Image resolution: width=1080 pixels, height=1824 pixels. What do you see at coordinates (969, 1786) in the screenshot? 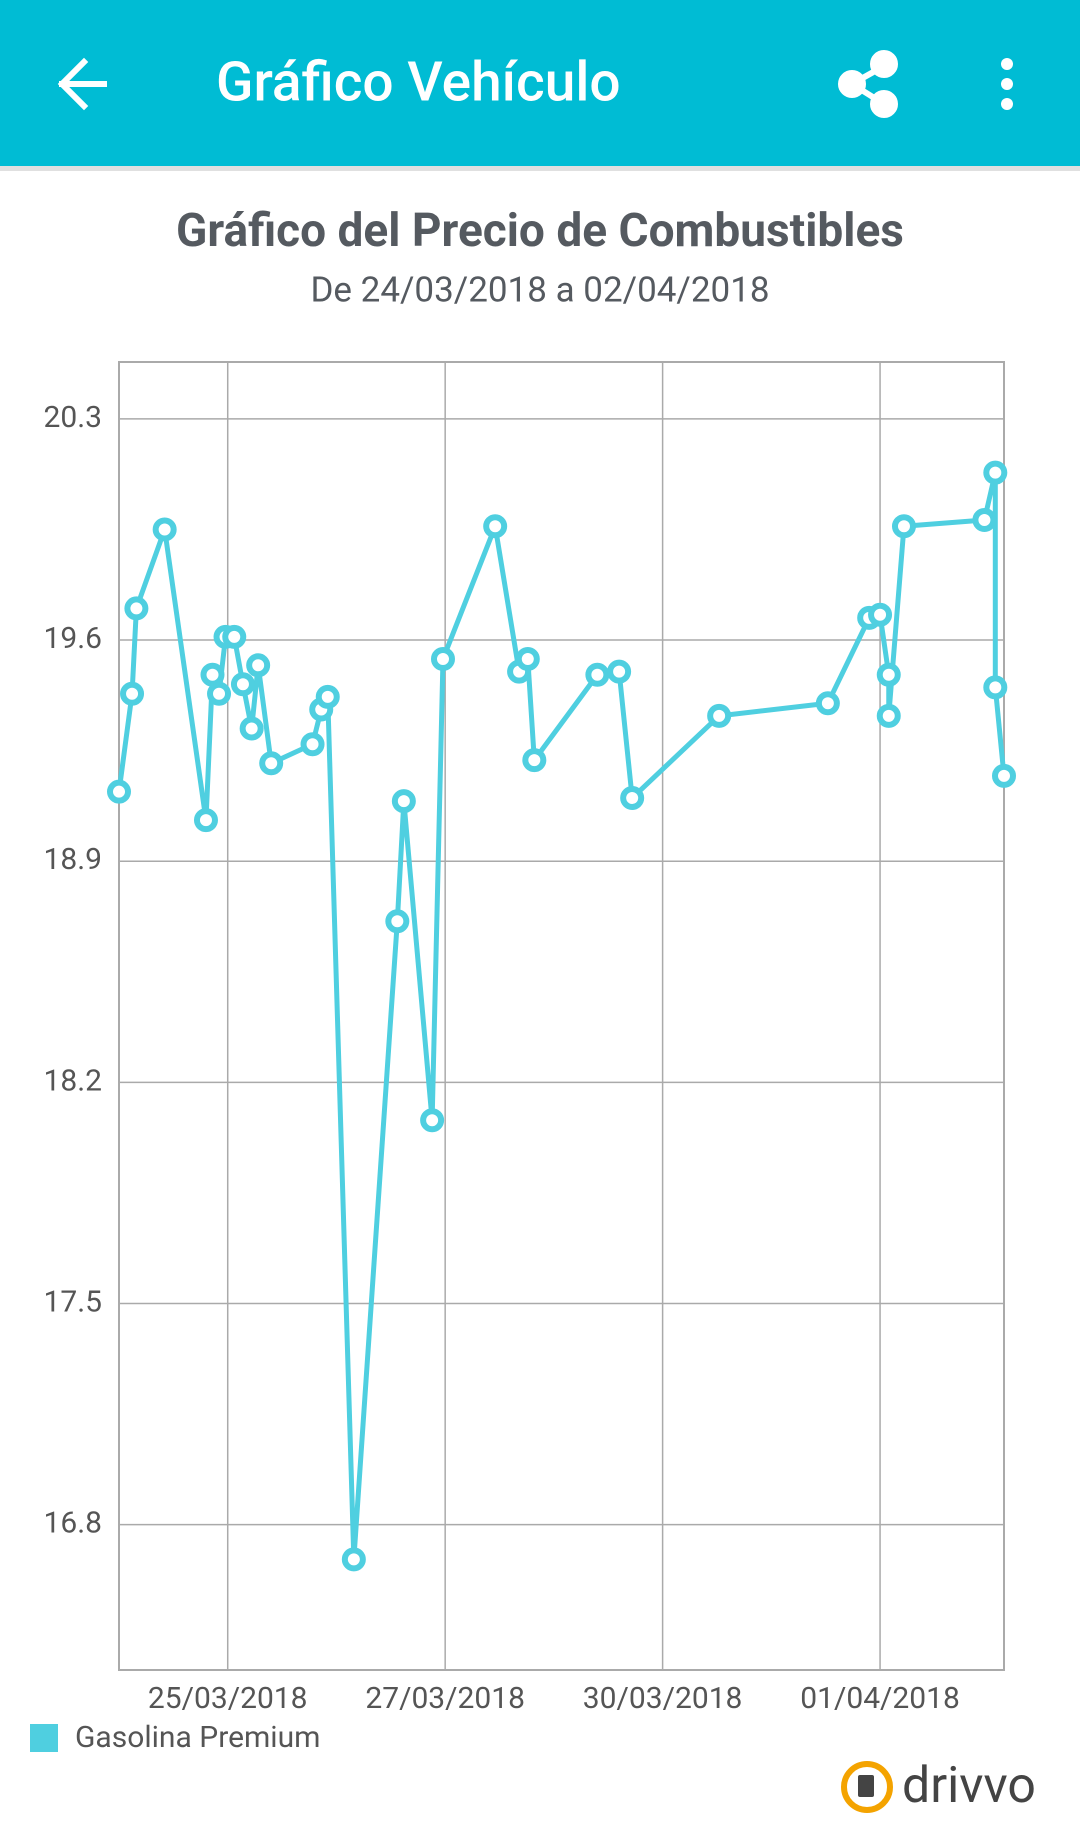
I see `logo-text: drivvo` at bounding box center [969, 1786].